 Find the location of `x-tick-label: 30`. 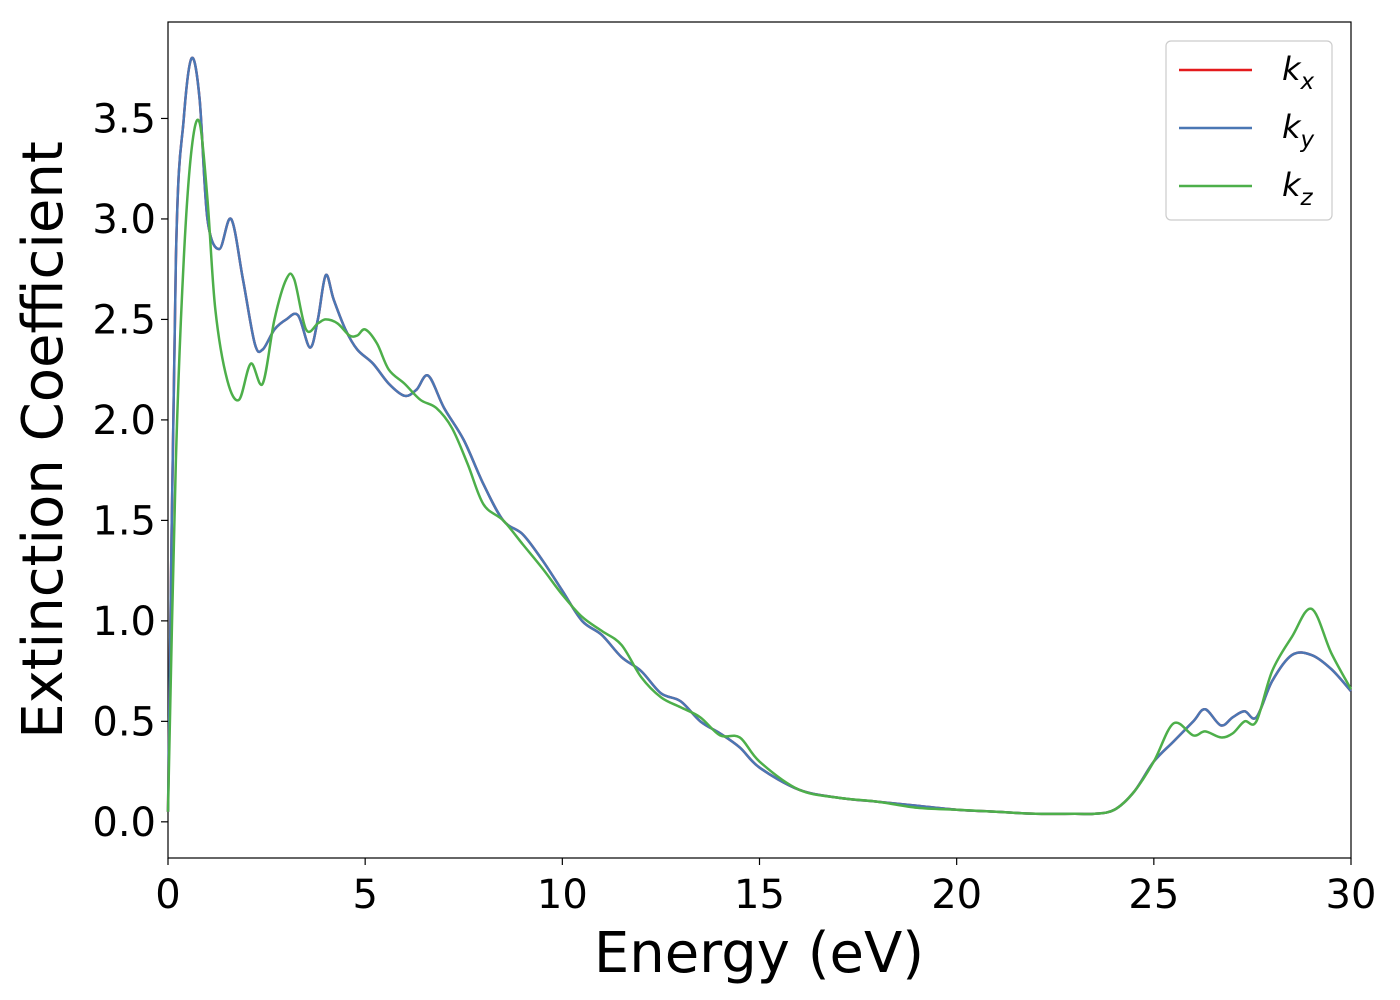

x-tick-label: 30 is located at coordinates (1351, 895).